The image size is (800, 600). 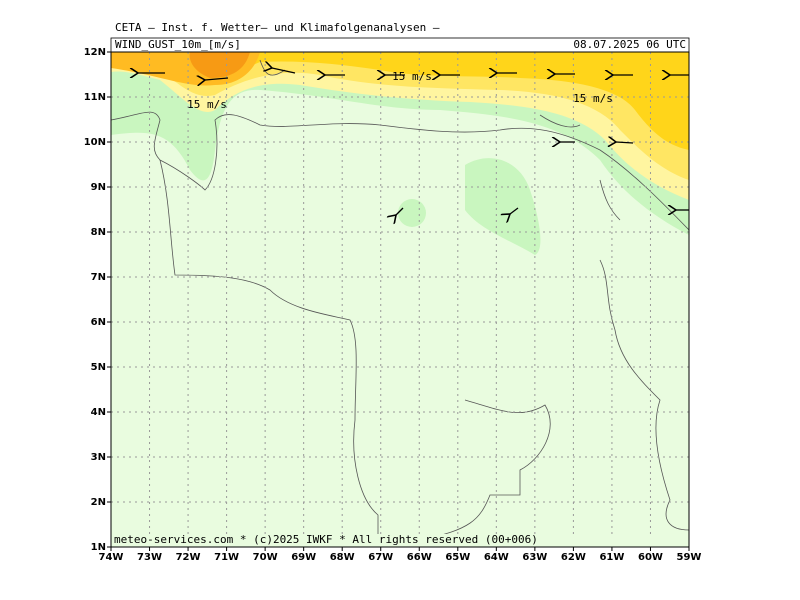 I want to click on y-tick-label: 6N, so click(x=98, y=322).